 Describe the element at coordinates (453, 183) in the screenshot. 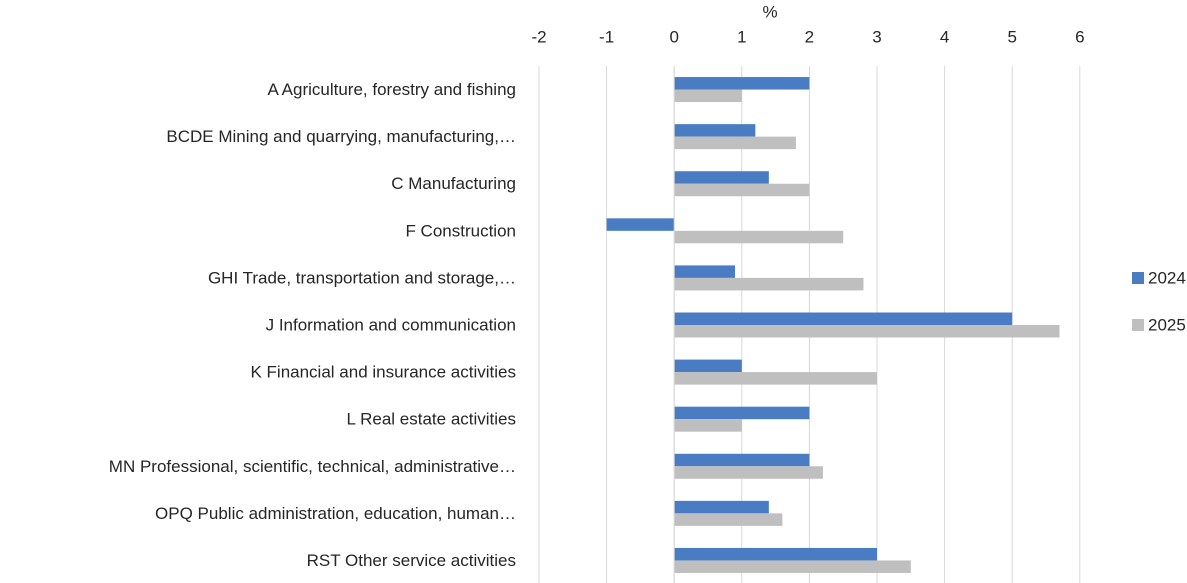

I see `y-tick-label: C Manufacturing` at that location.